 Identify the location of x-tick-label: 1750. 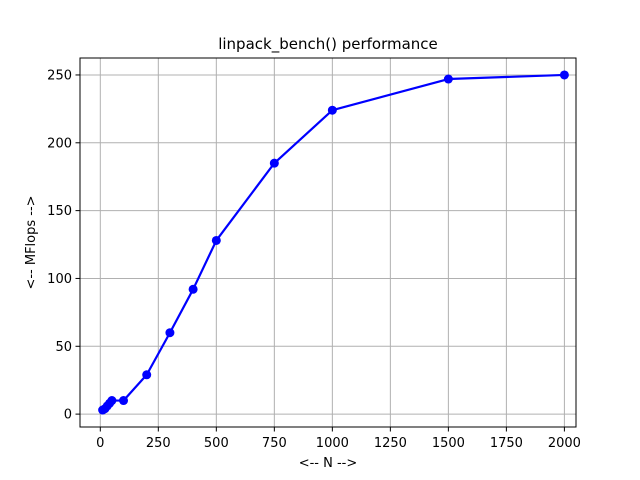
(506, 443).